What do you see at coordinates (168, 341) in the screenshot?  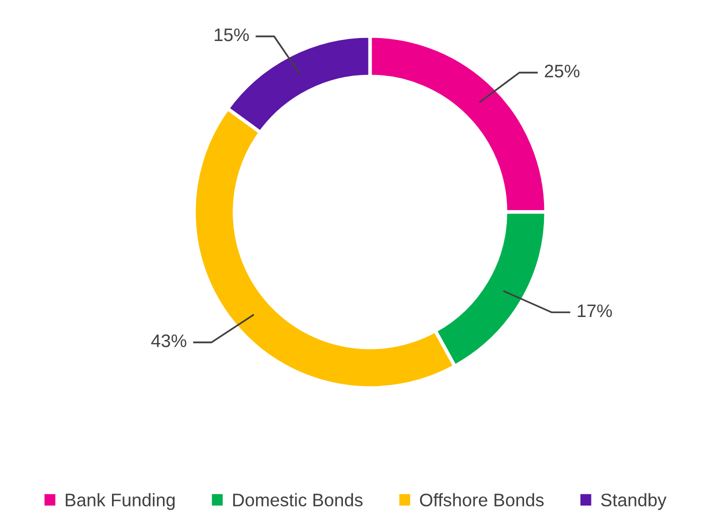 I see `data-label: 43%` at bounding box center [168, 341].